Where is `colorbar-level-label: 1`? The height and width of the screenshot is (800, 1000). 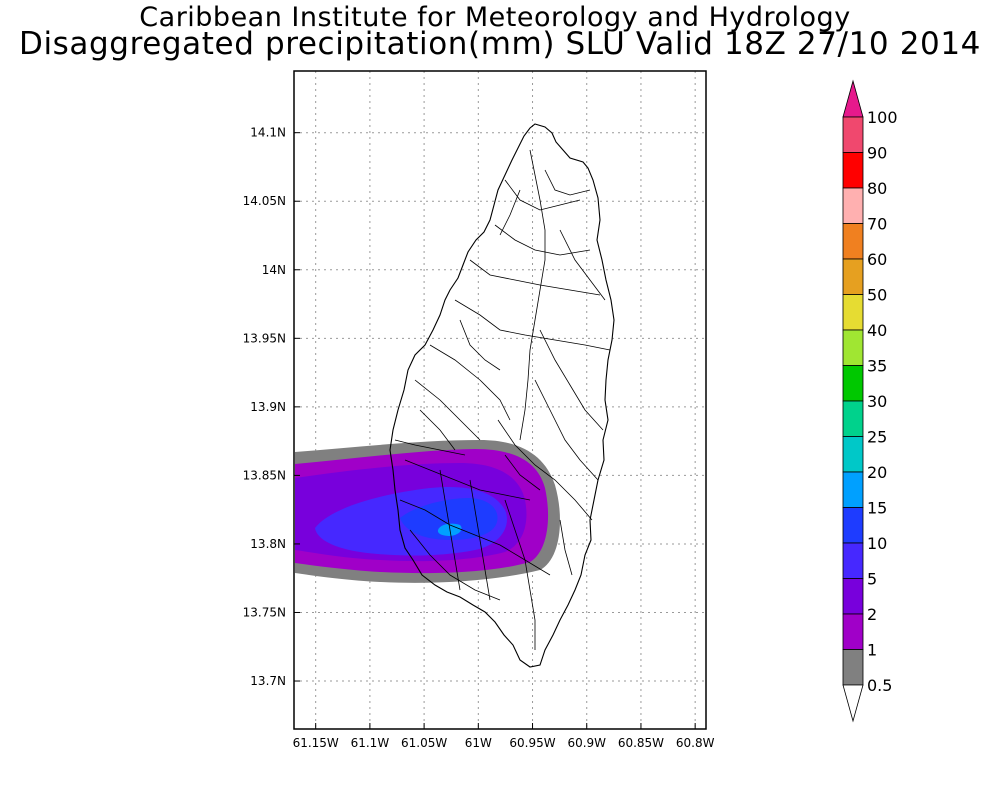 colorbar-level-label: 1 is located at coordinates (872, 650).